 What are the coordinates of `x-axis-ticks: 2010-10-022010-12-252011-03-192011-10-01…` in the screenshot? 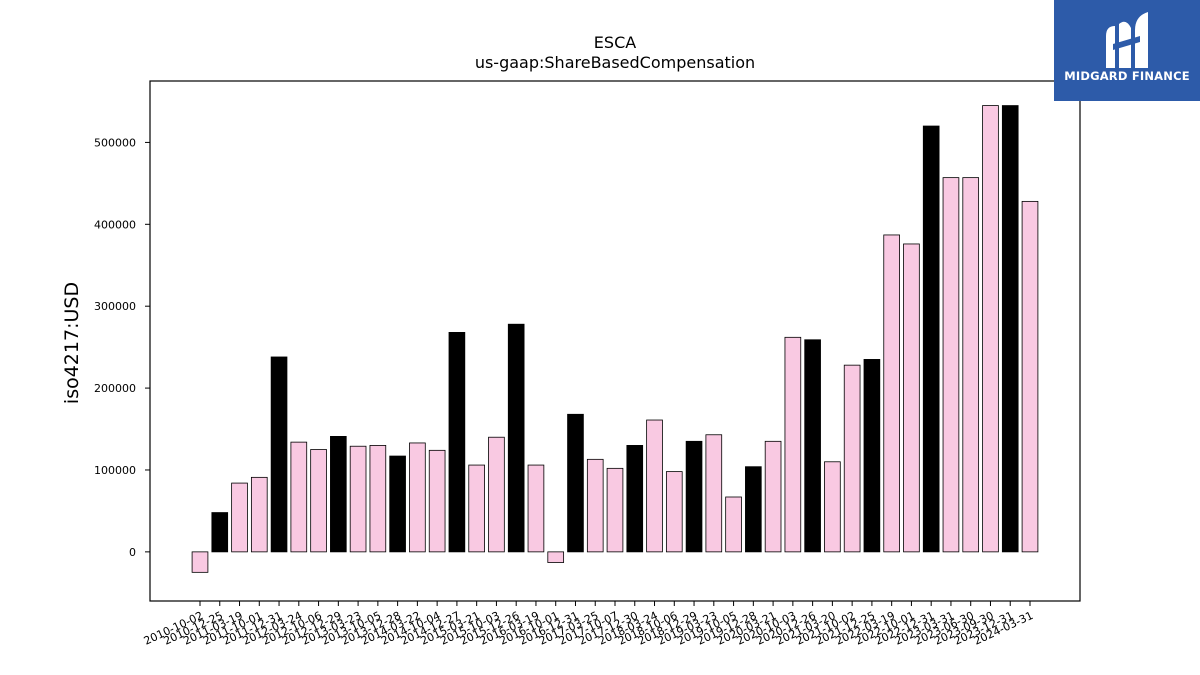 It's located at (588, 624).